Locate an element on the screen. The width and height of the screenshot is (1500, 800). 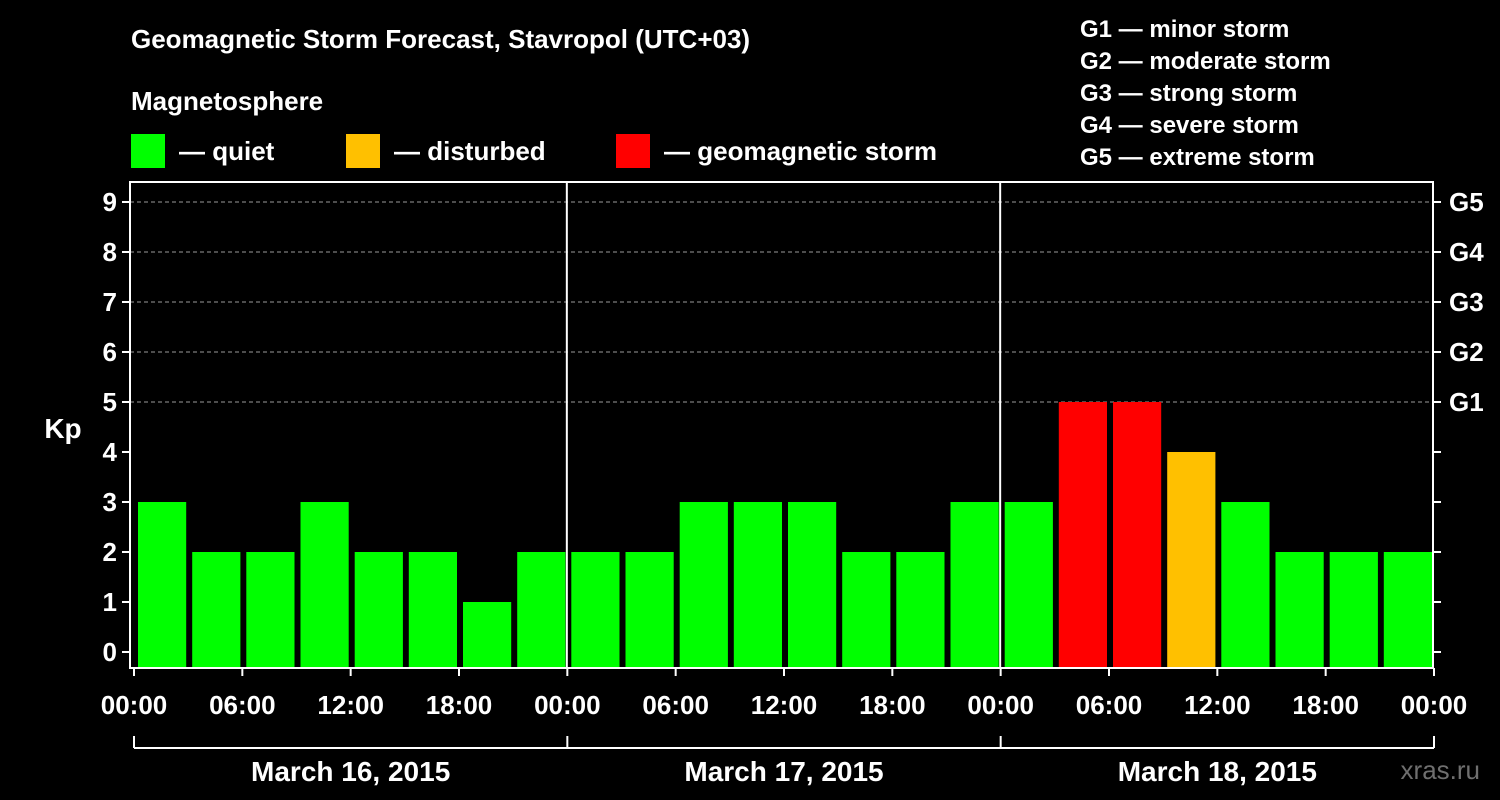
watermark: xras.ru is located at coordinates (1440, 770).